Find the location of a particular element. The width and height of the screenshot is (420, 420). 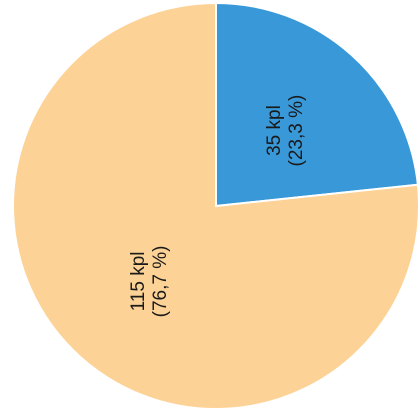

pie-label-percent-1: (76,7 %) is located at coordinates (160, 282).